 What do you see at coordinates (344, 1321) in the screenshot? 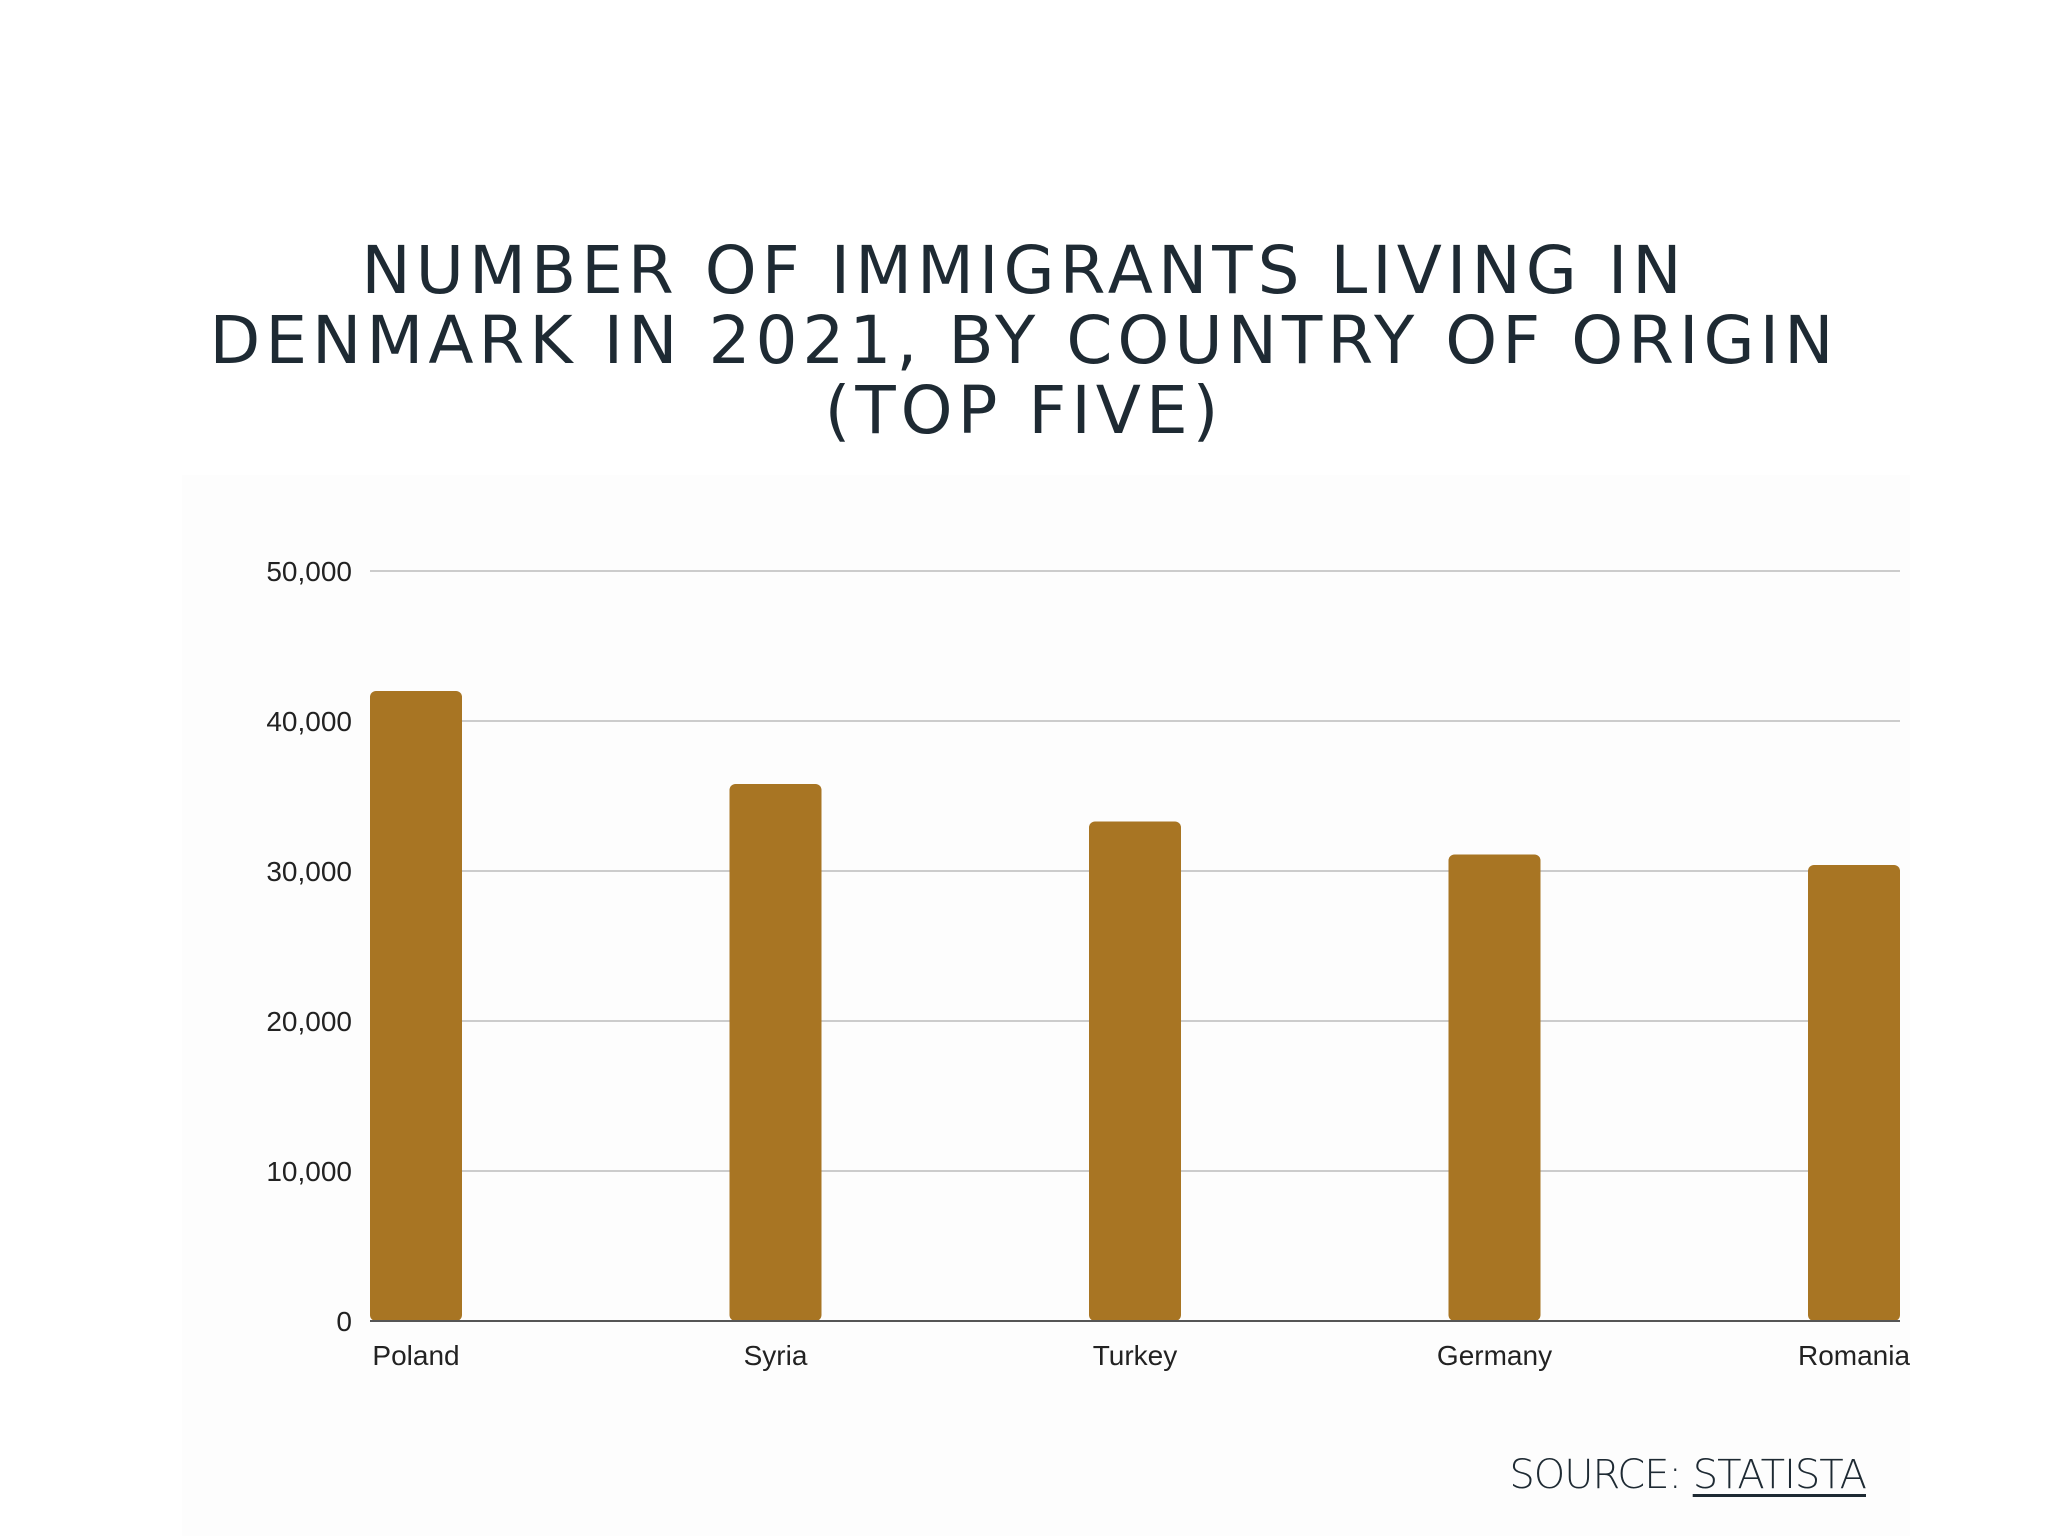
I see `y-tick-label: 0` at bounding box center [344, 1321].